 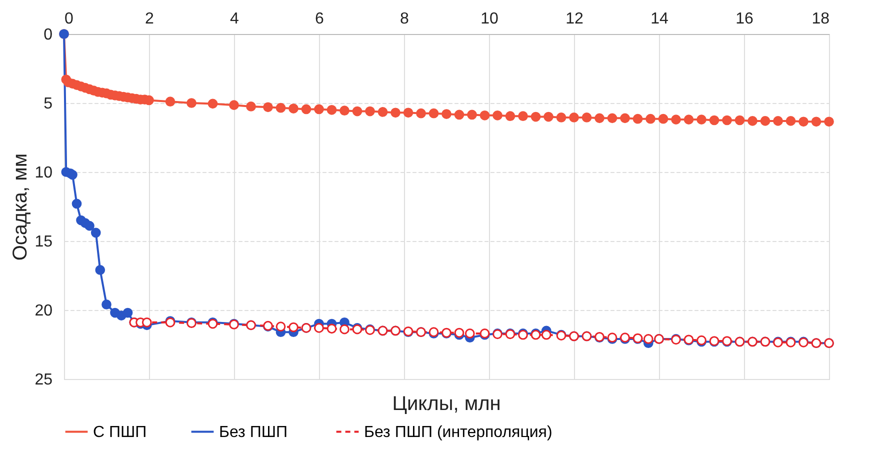 I want to click on y-tick-label: 5, so click(x=48, y=104).